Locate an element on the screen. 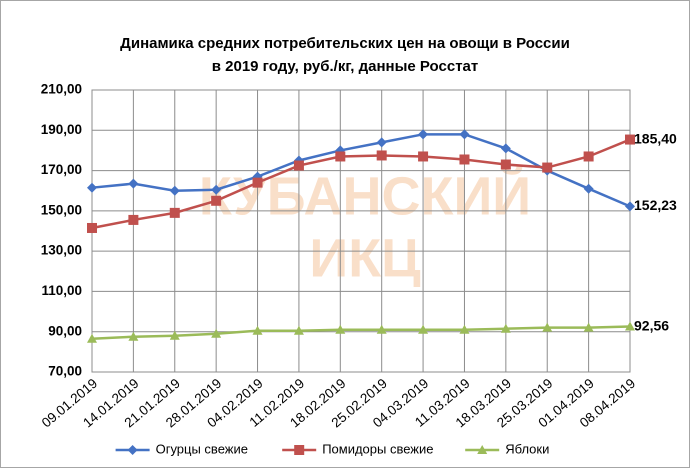  y-tick-label: 130,00 is located at coordinates (61, 250).